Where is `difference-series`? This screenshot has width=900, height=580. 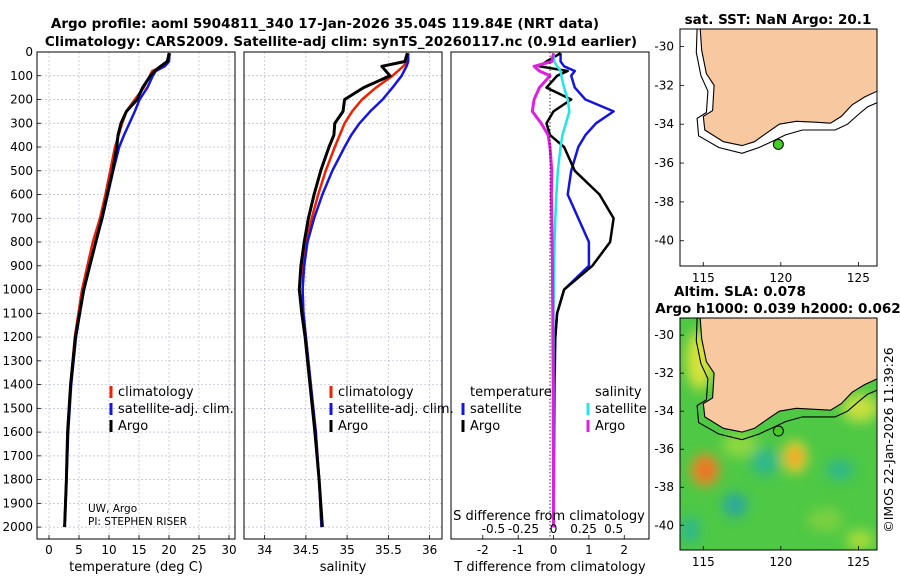 difference-series is located at coordinates (572, 290).